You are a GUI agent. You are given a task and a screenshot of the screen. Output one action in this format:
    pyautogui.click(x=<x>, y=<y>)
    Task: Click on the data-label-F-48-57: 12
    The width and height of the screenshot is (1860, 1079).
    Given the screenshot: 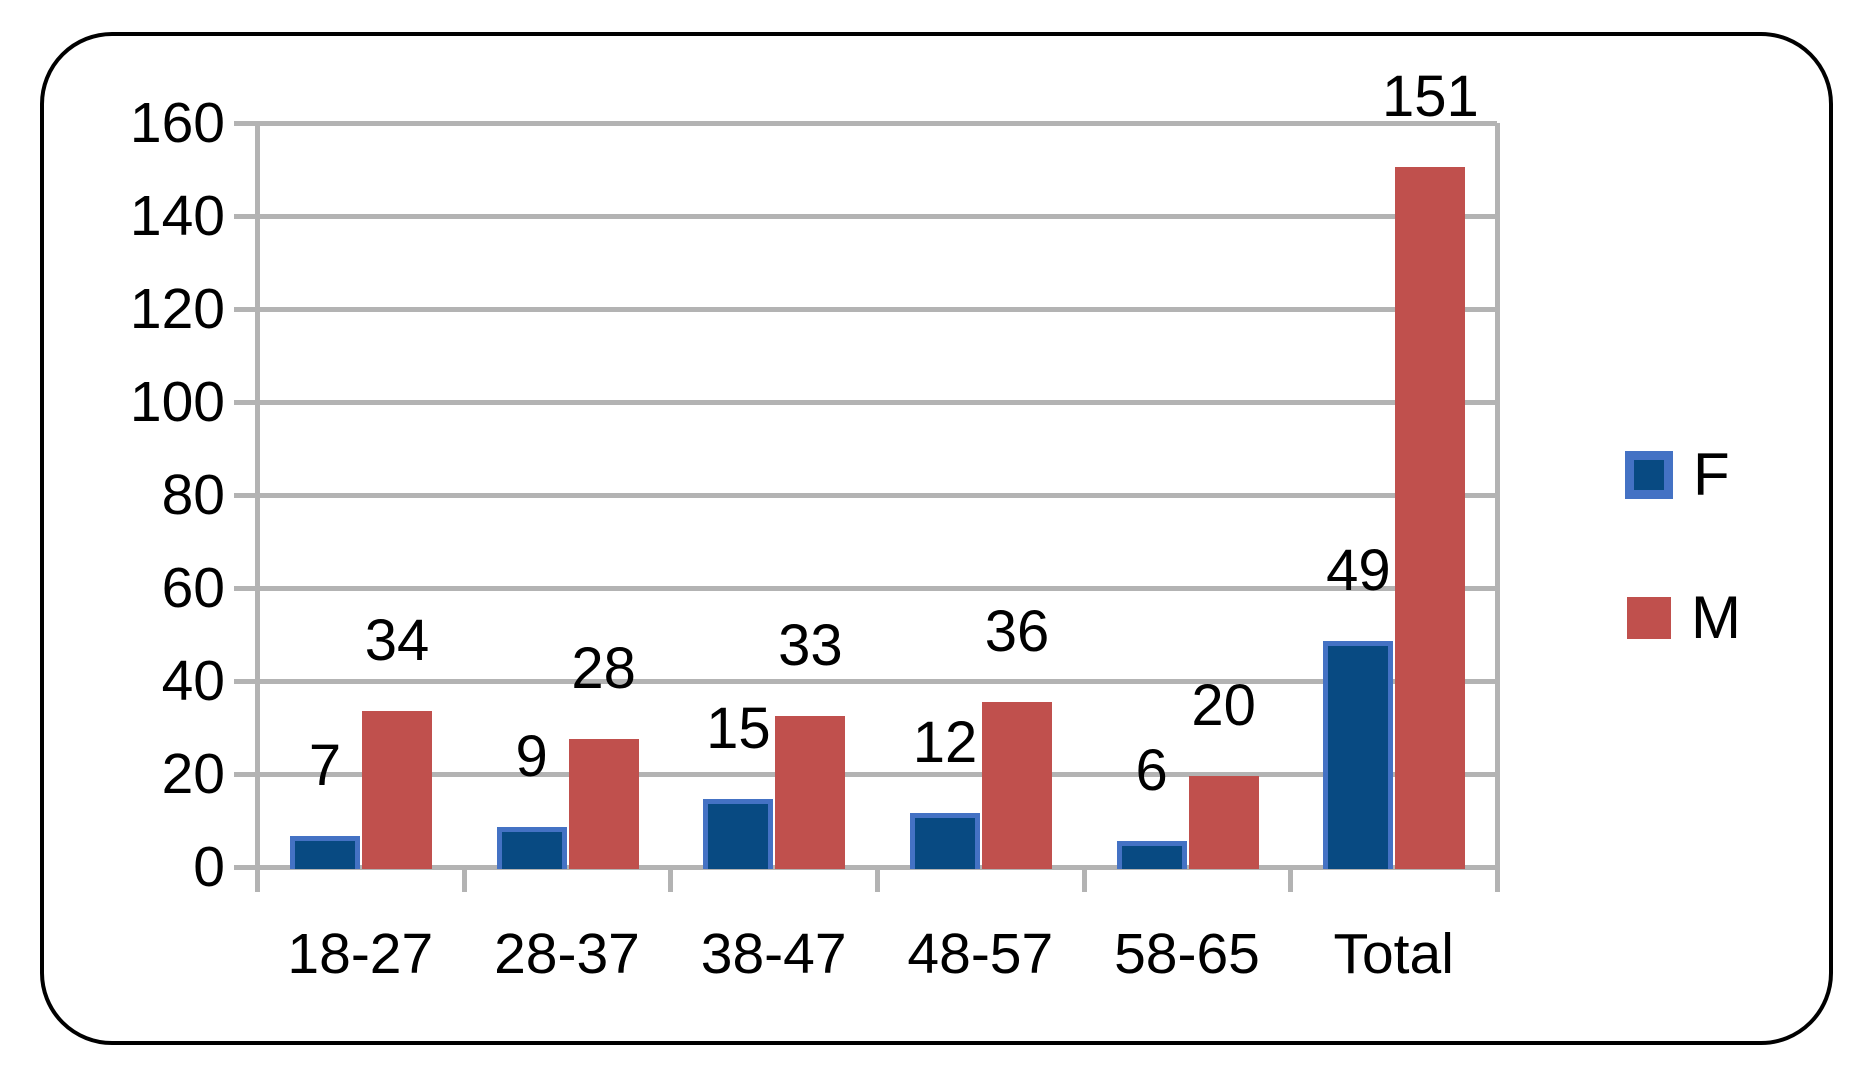 What is the action you would take?
    pyautogui.click(x=945, y=742)
    